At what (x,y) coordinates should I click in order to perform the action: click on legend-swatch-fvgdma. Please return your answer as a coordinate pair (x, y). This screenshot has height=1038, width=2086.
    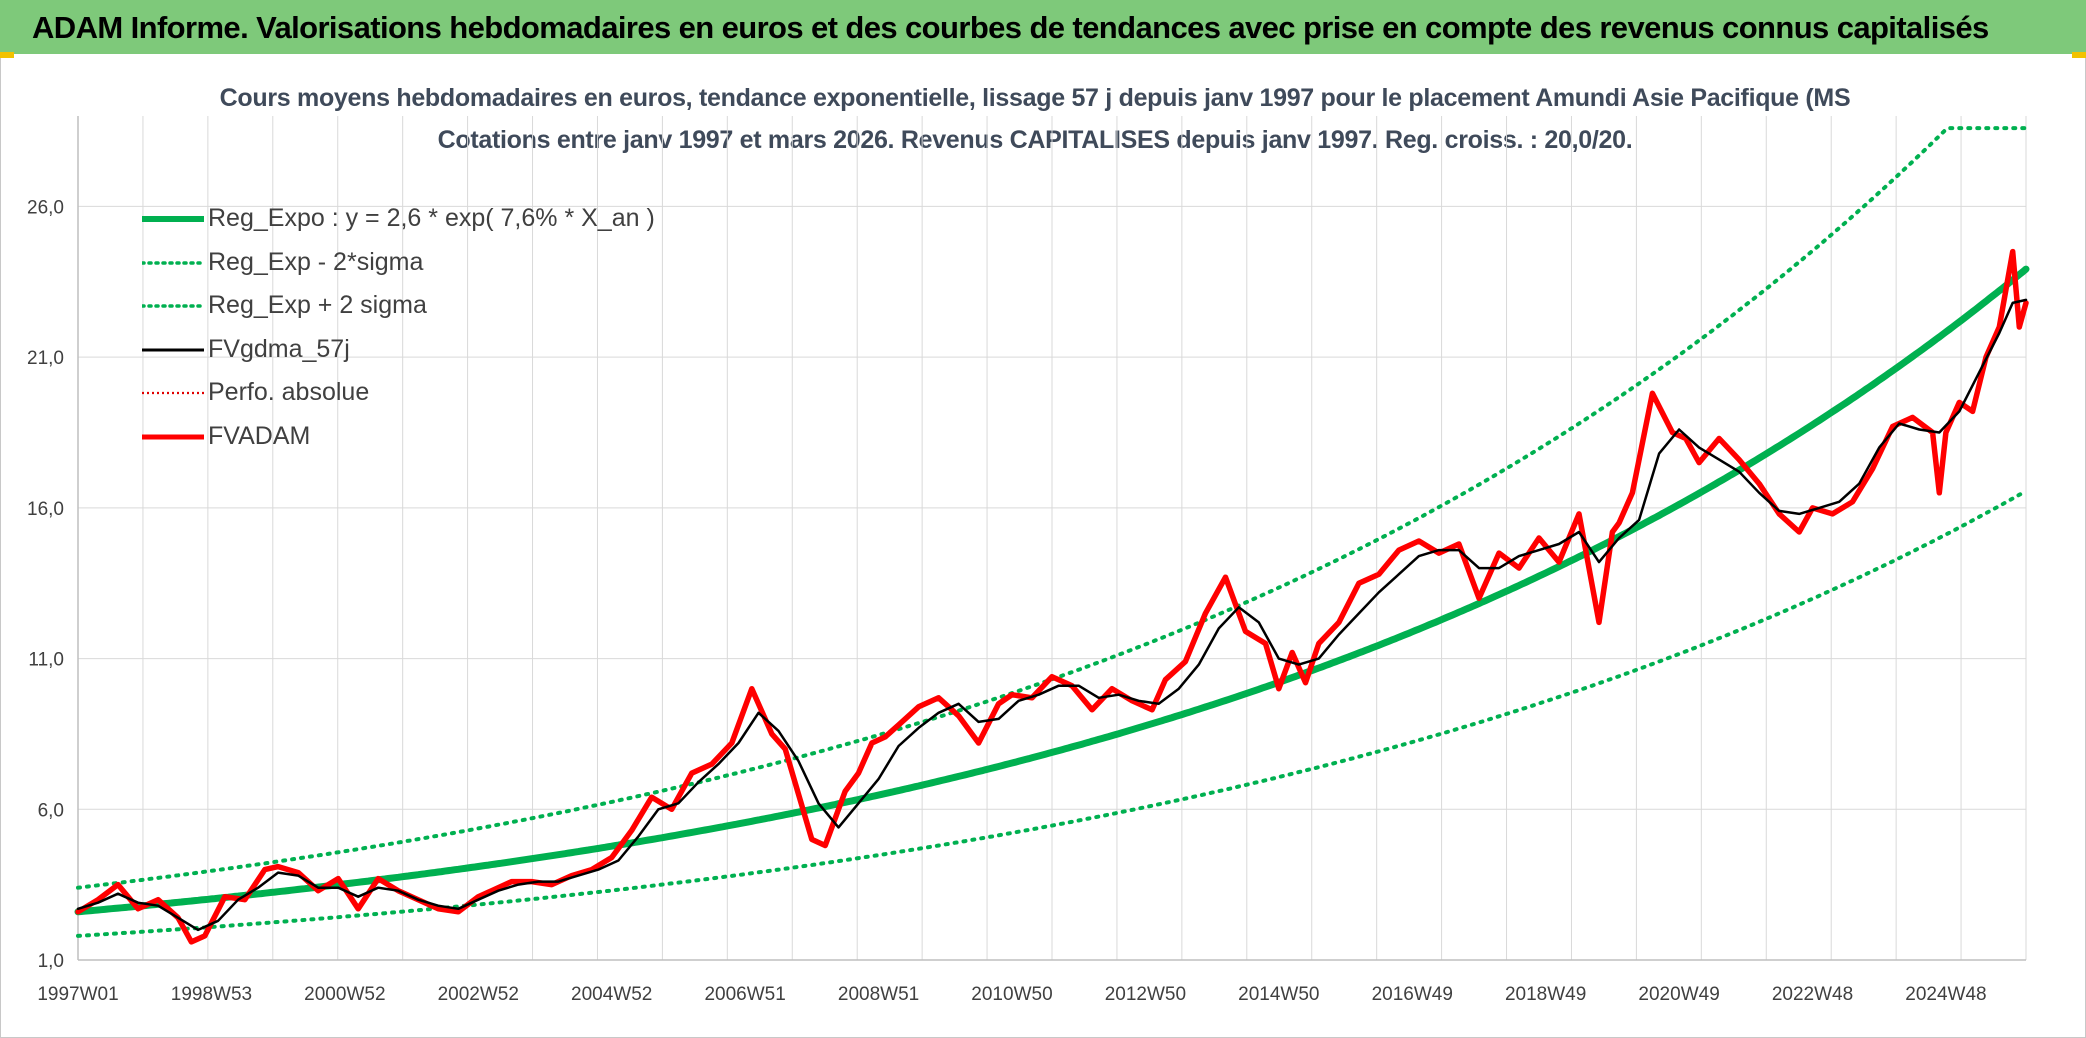
    Looking at the image, I should click on (173, 349).